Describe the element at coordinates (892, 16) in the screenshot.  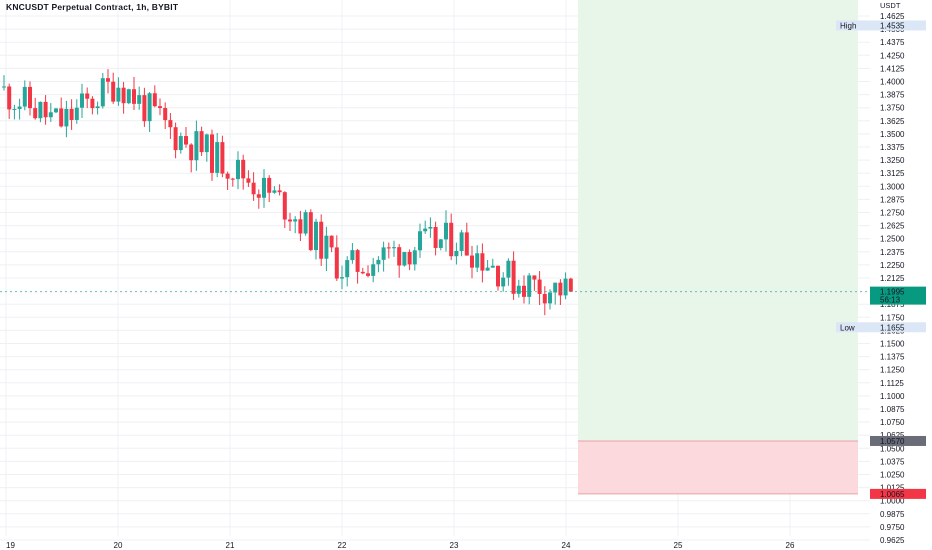
I see `price-tick-label: 1.4625` at that location.